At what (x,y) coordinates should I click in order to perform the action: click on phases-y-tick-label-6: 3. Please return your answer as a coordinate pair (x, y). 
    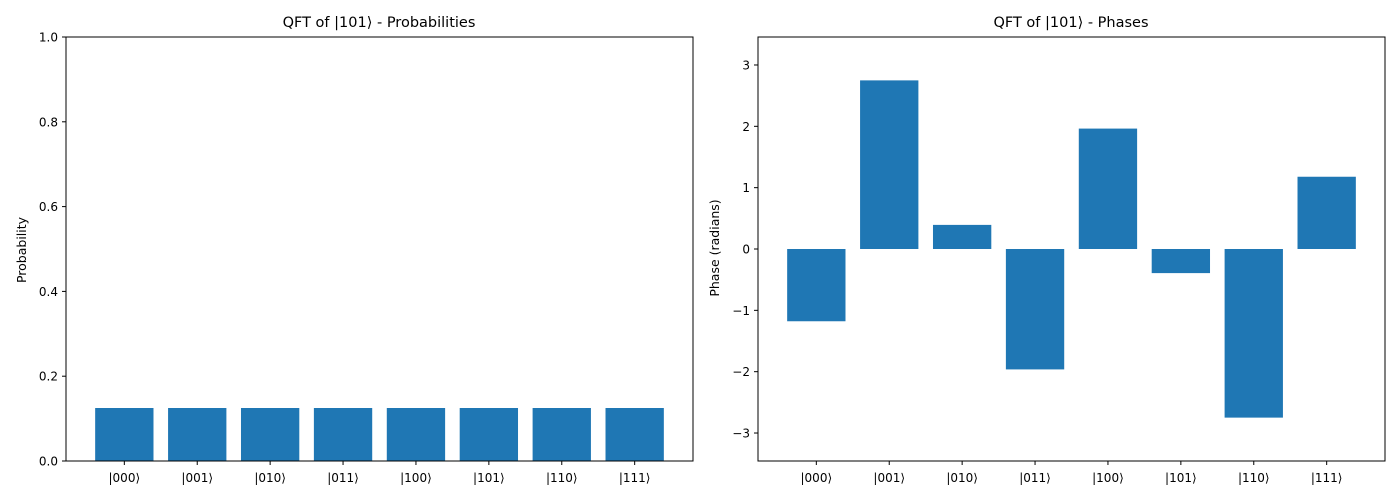
    Looking at the image, I should click on (746, 65).